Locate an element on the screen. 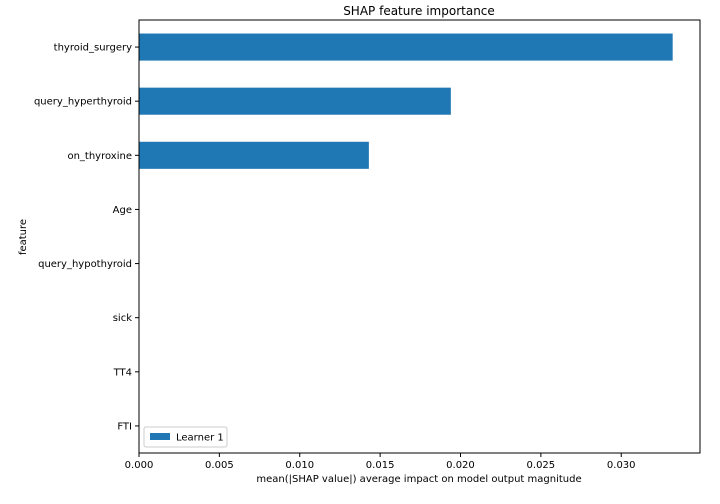 This screenshot has height=504, width=720. y-tick-label: FTI is located at coordinates (124, 426).